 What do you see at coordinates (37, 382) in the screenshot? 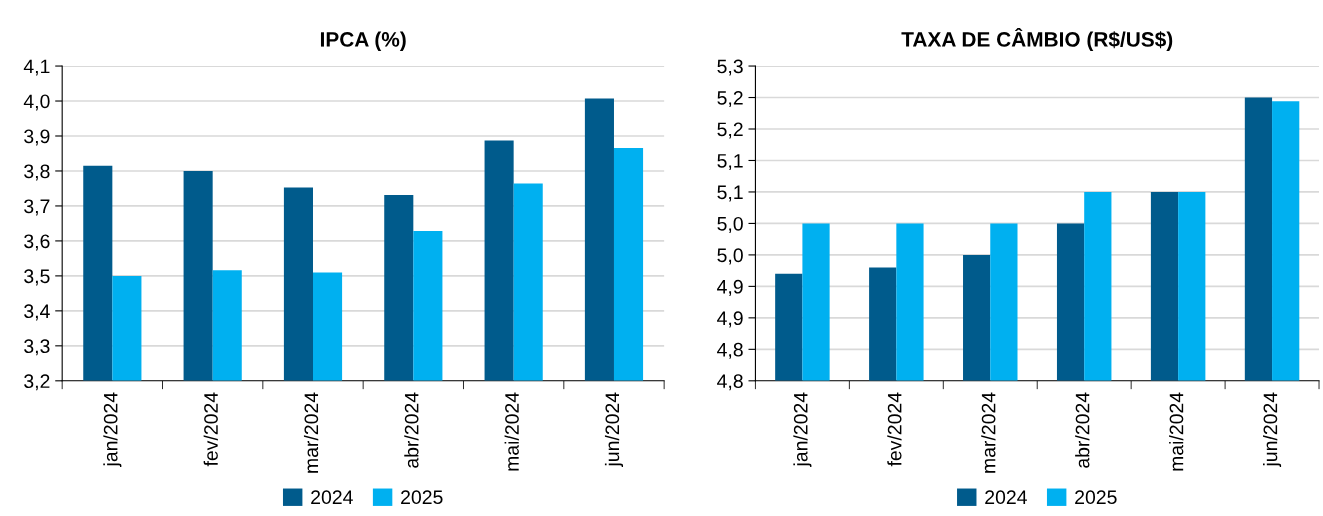
I see `y-tick-label: 3,2` at bounding box center [37, 382].